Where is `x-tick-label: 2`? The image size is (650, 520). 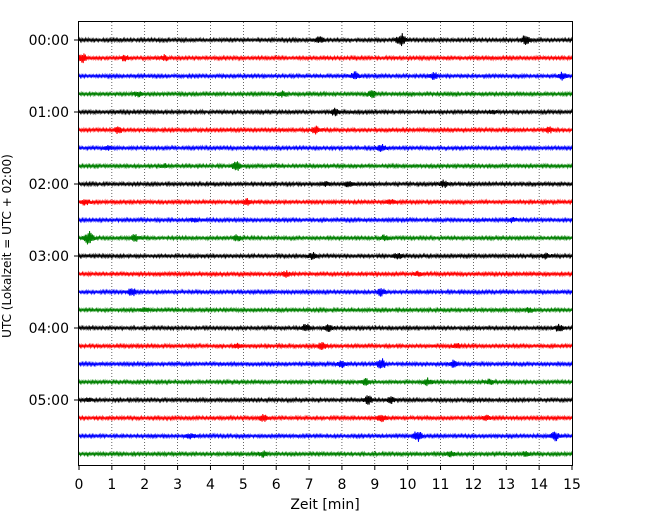
x-tick-label: 2 is located at coordinates (144, 485).